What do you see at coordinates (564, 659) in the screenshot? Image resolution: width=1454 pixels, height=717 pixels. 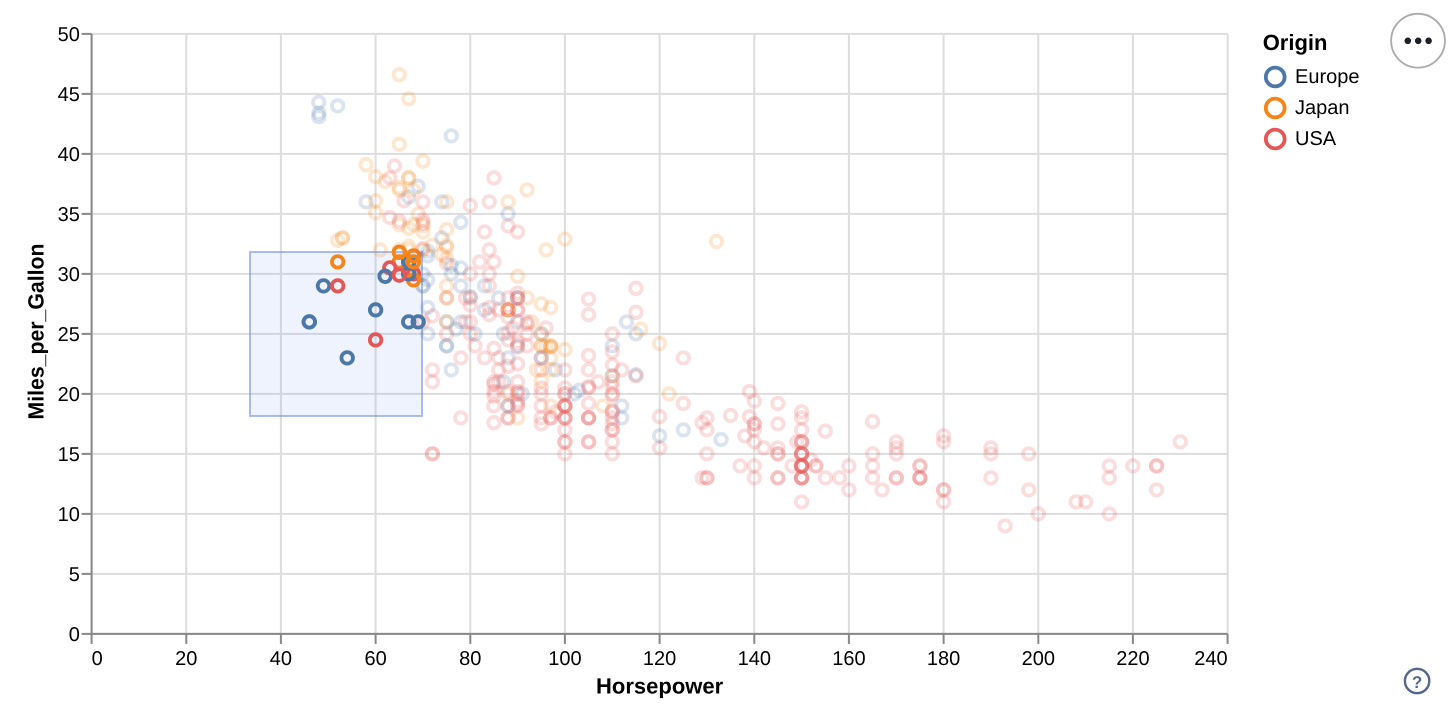 I see `svg-text: 100` at bounding box center [564, 659].